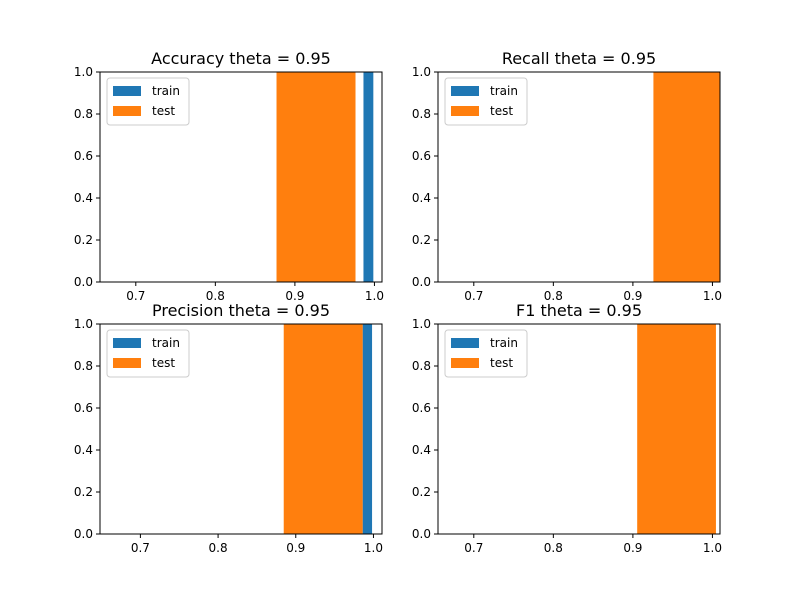  I want to click on accuracy-x-tick-label: 0.7, so click(135, 296).